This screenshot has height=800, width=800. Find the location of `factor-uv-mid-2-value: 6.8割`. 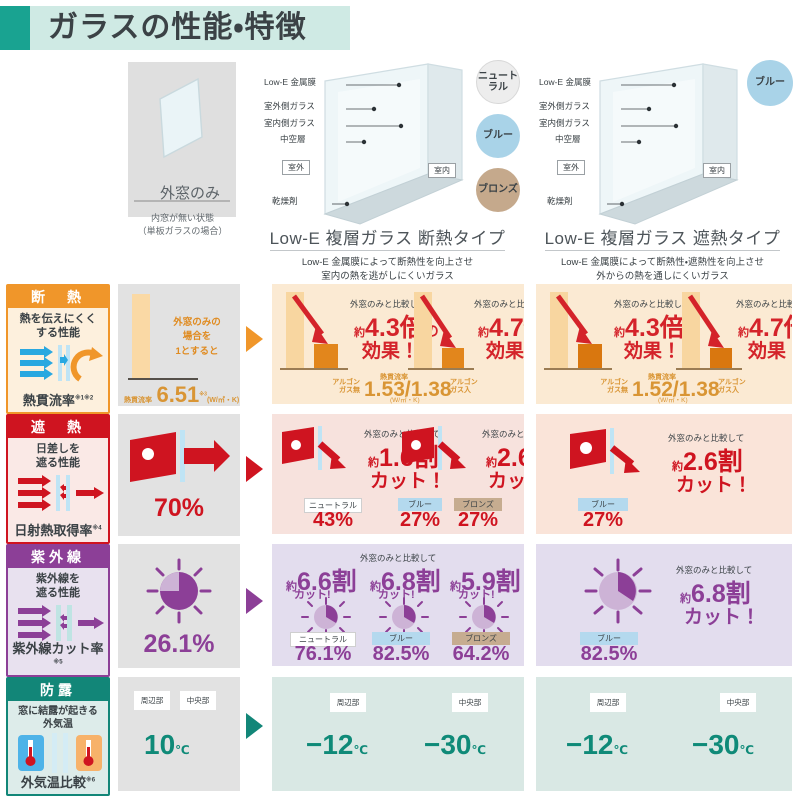

factor-uv-mid-2-value: 6.8割 is located at coordinates (411, 582).